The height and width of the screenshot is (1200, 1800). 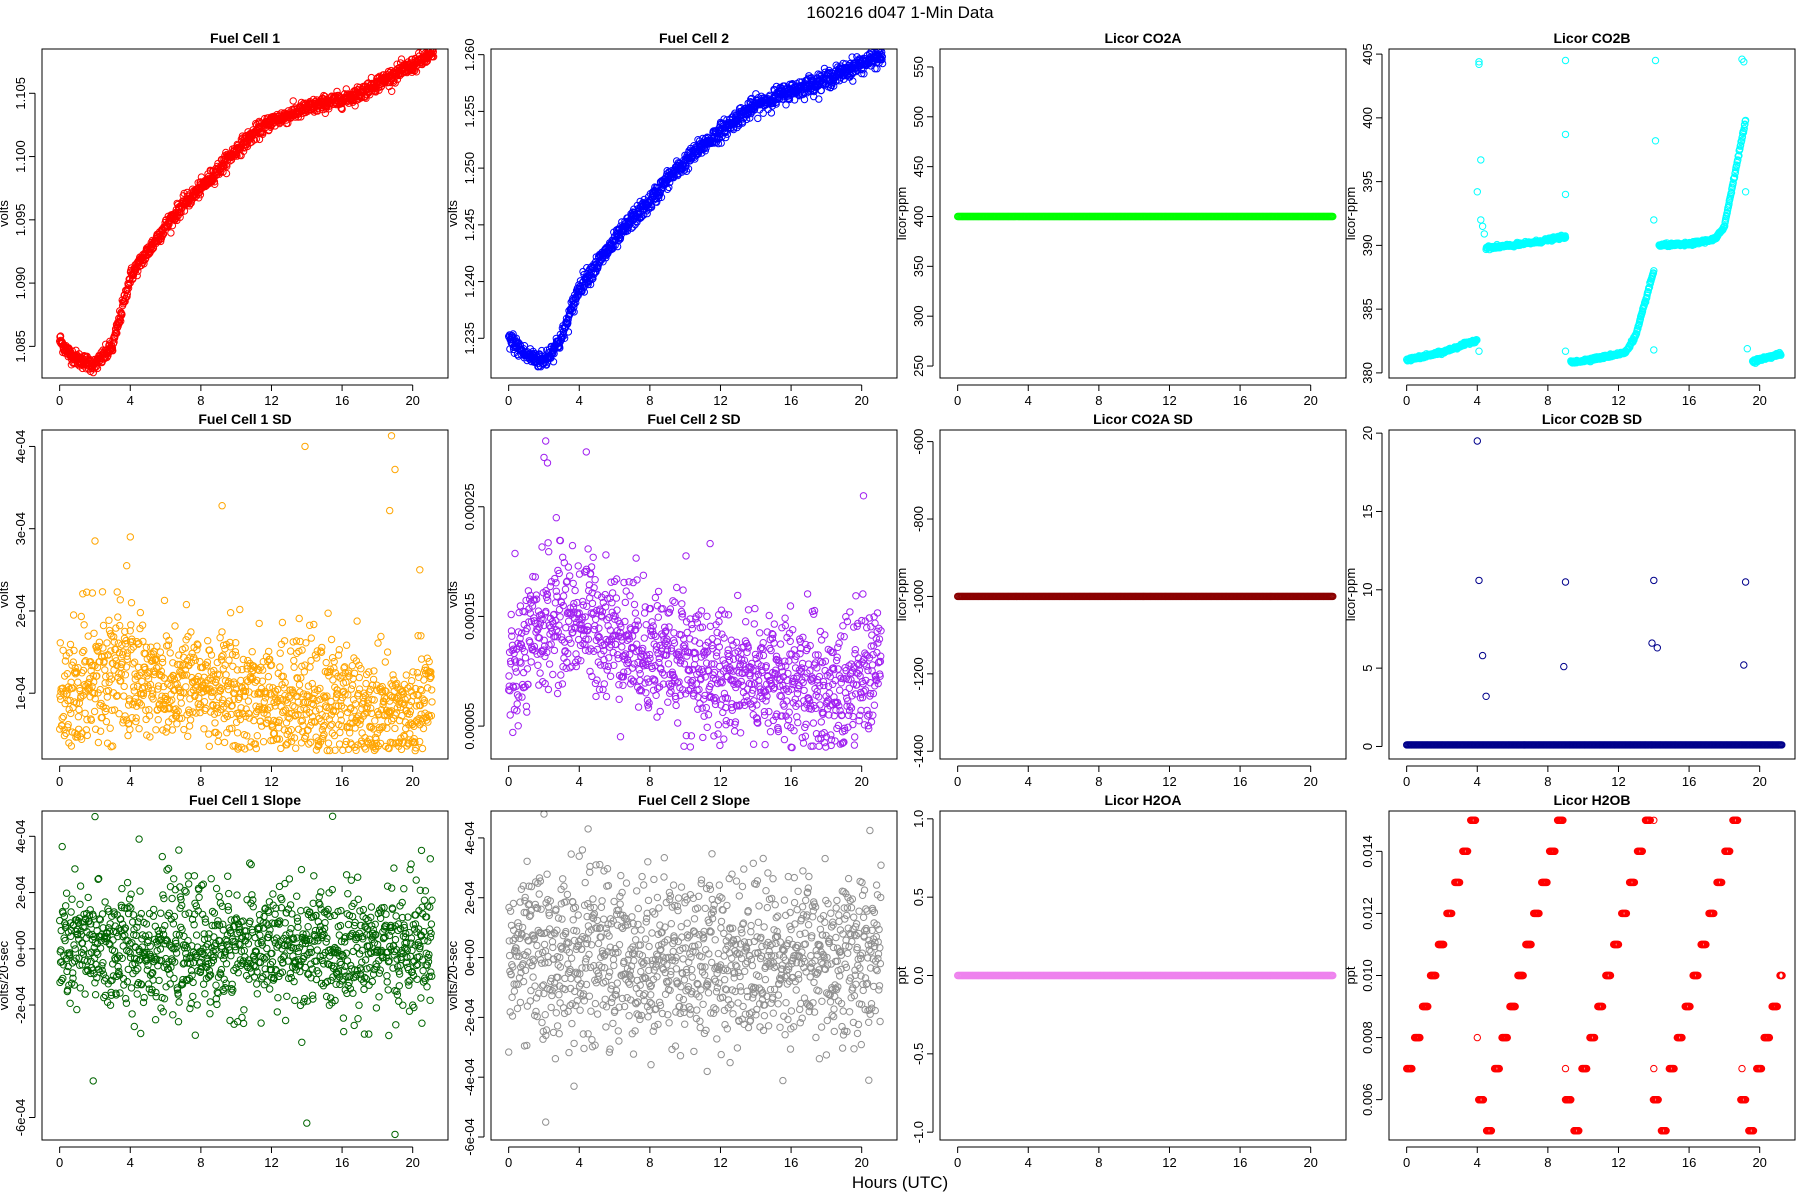 What do you see at coordinates (238, 396) in the screenshot?
I see `x-axis: 0 4 8 12 16 20` at bounding box center [238, 396].